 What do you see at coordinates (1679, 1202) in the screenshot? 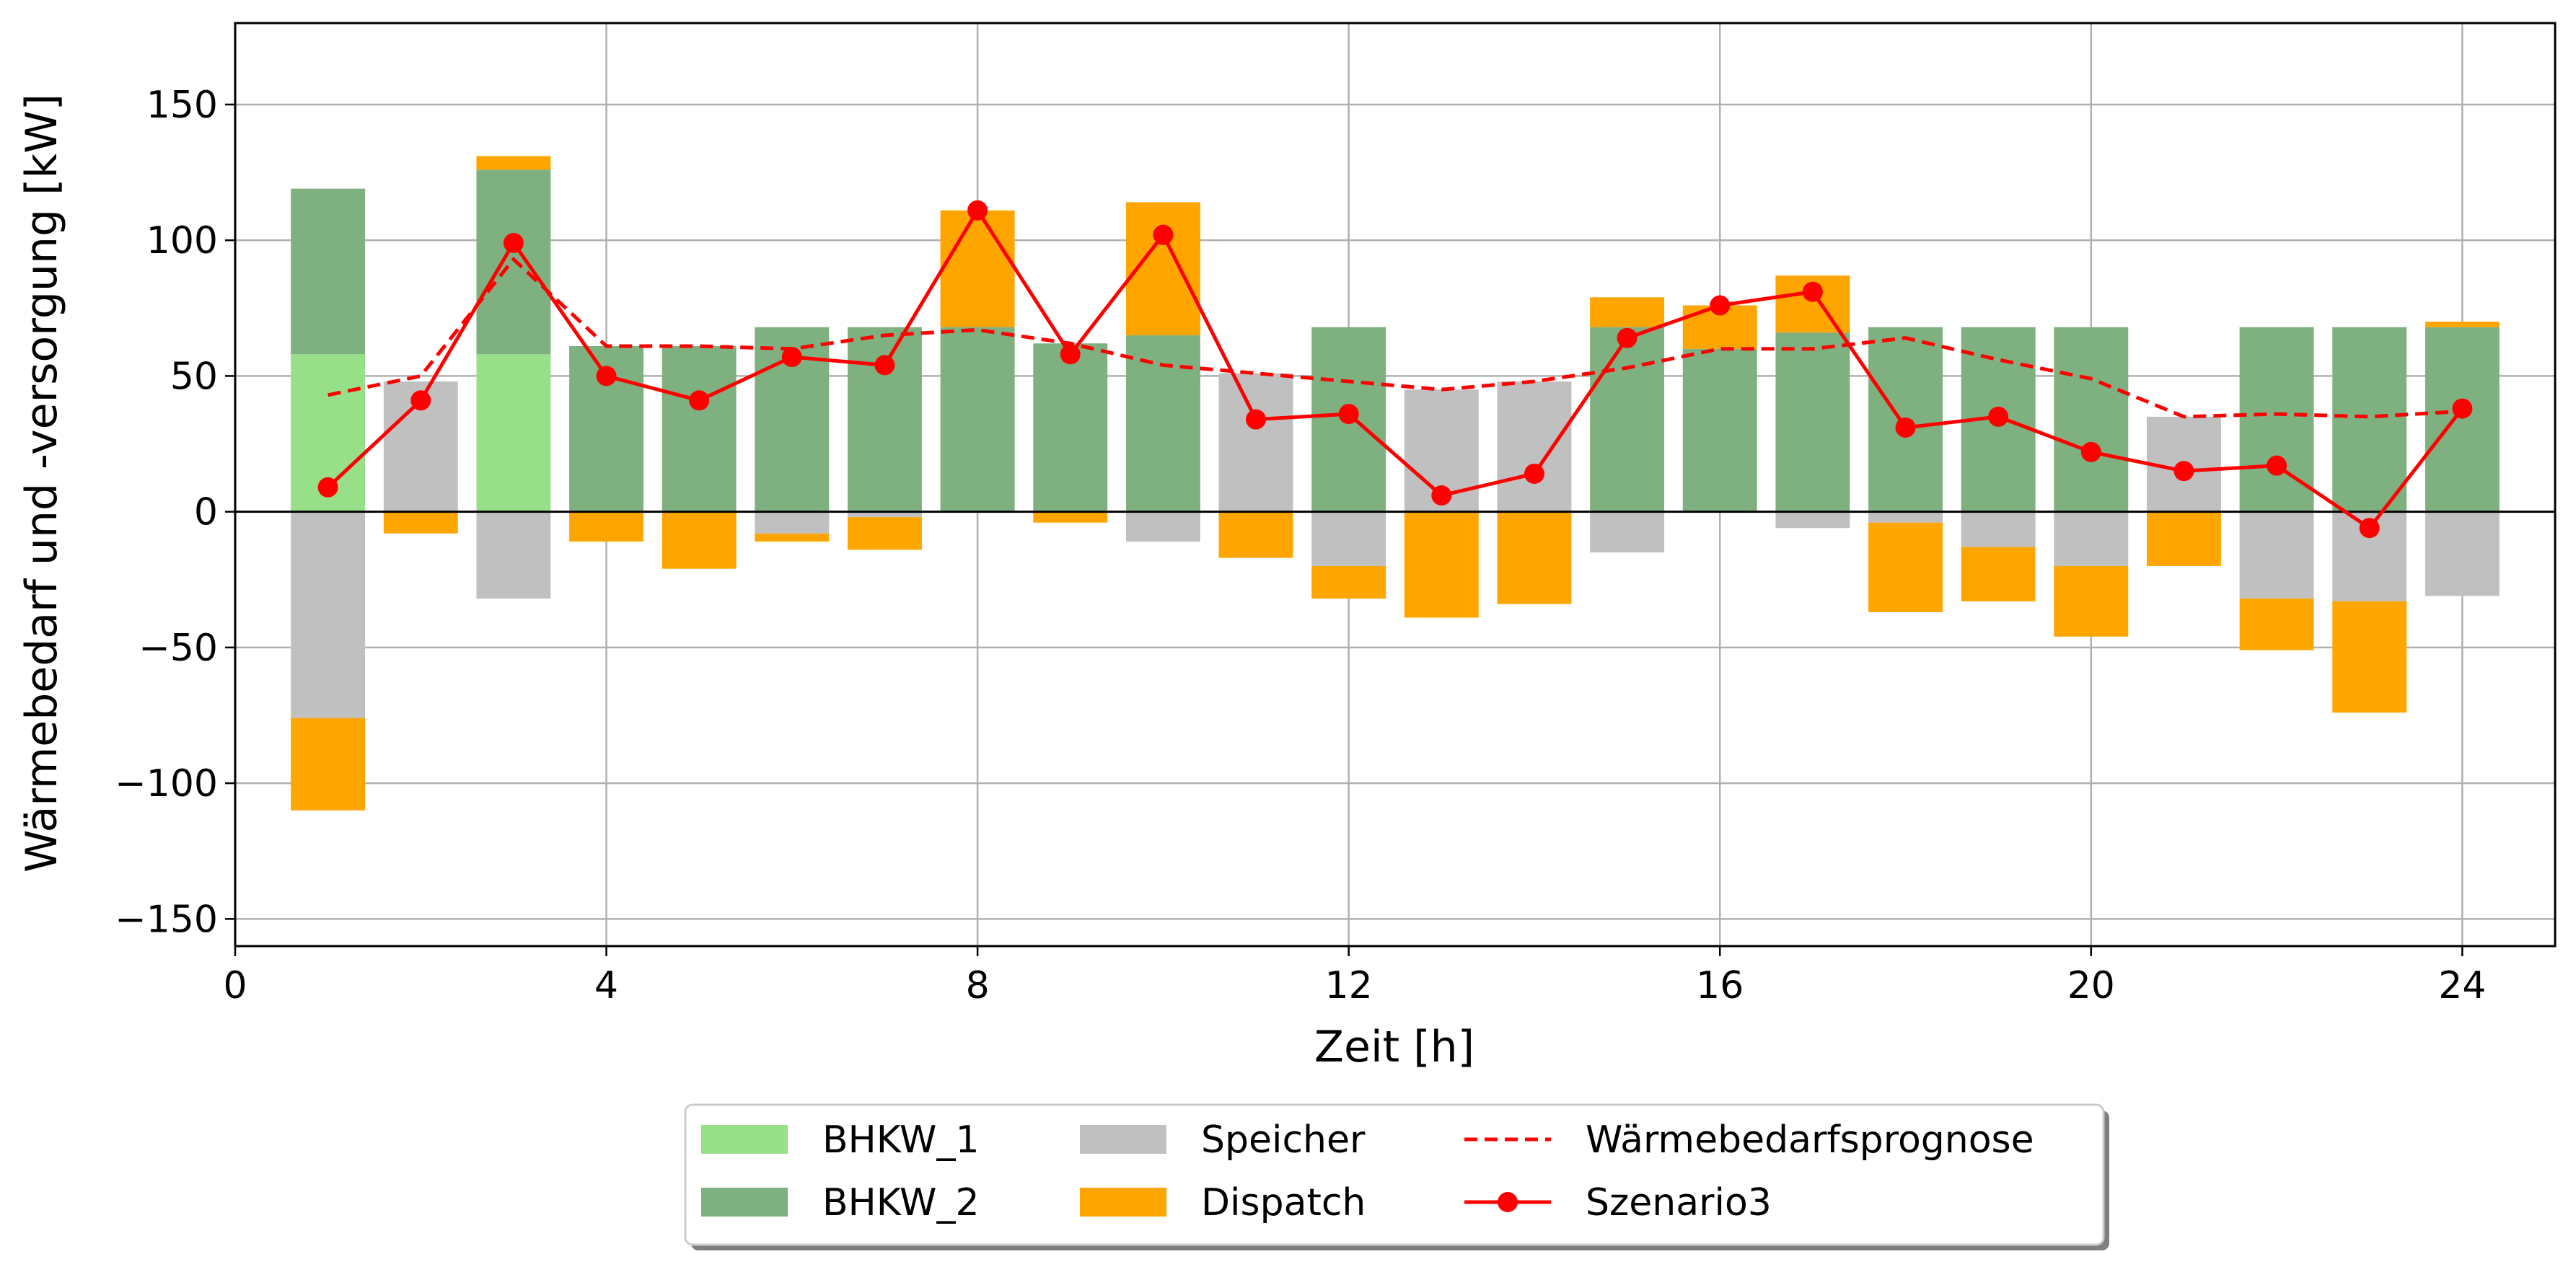
I see `legend-label: Szenario3` at bounding box center [1679, 1202].